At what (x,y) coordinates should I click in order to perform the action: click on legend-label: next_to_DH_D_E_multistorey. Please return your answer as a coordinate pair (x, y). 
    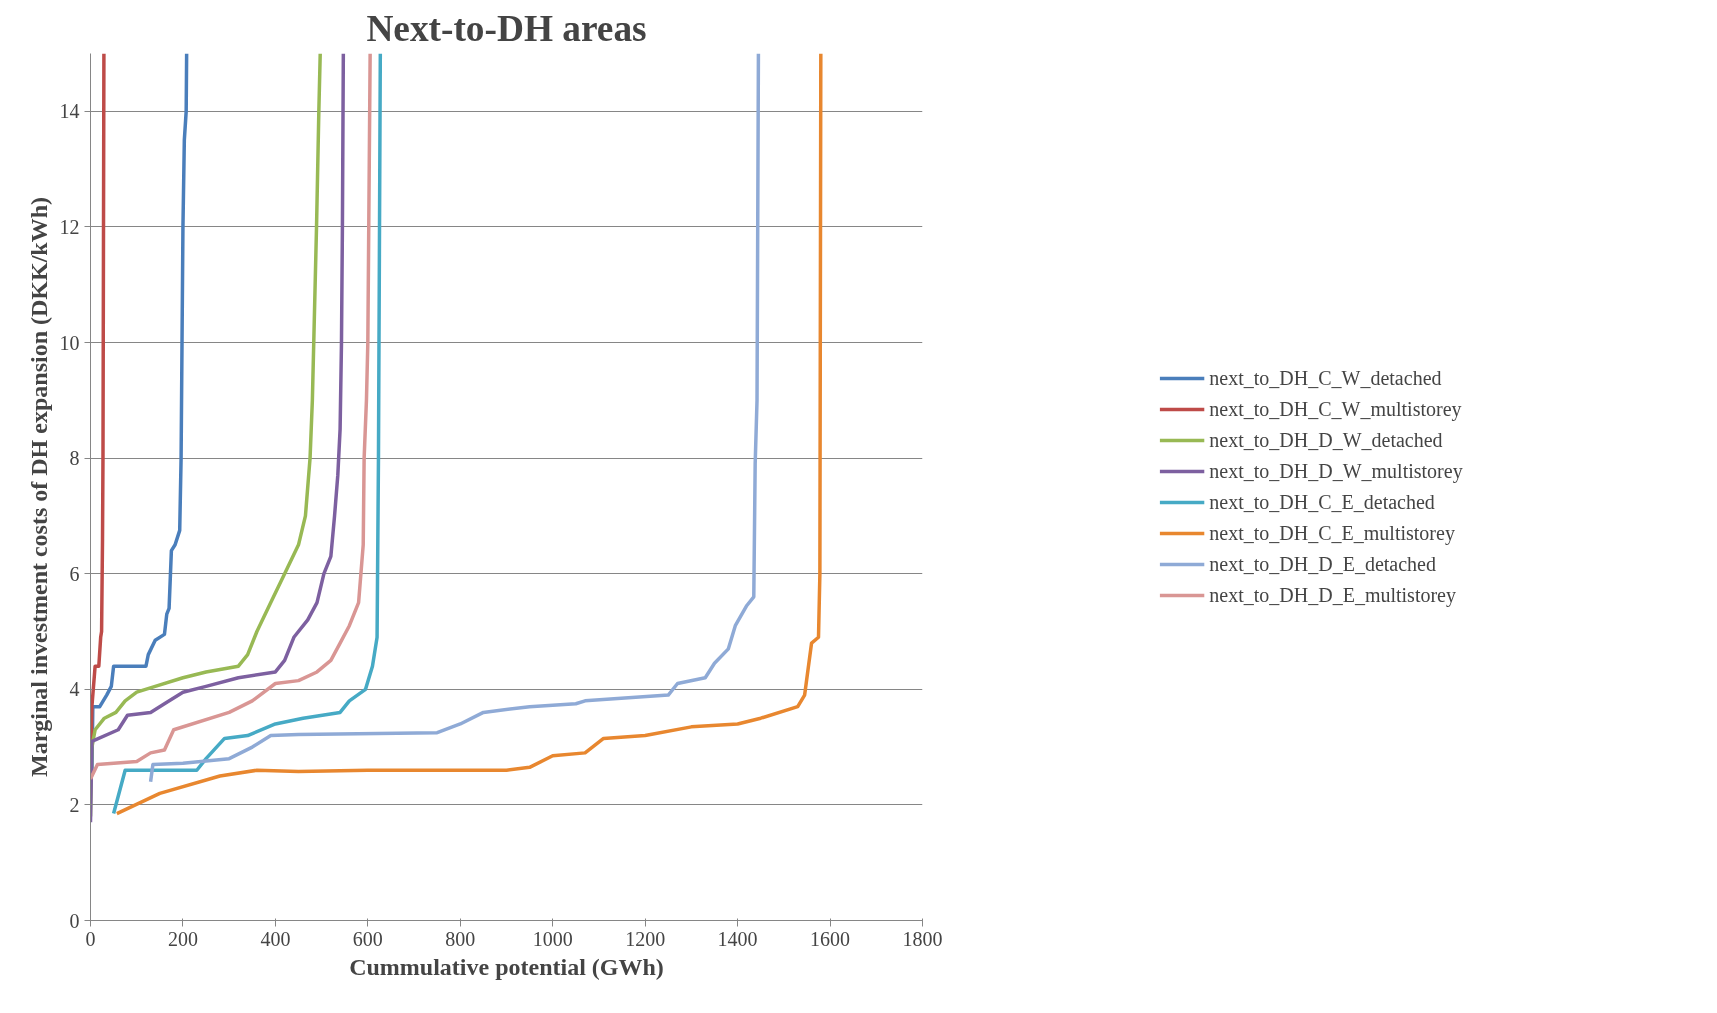
    Looking at the image, I should click on (1332, 595).